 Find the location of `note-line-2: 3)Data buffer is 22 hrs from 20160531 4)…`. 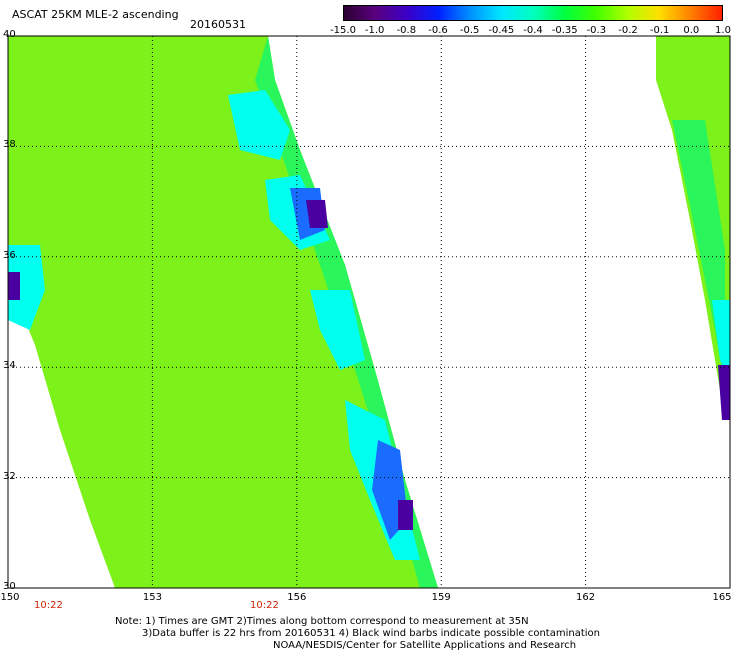

note-line-2: 3)Data buffer is 22 hrs from 20160531 4)… is located at coordinates (371, 633).